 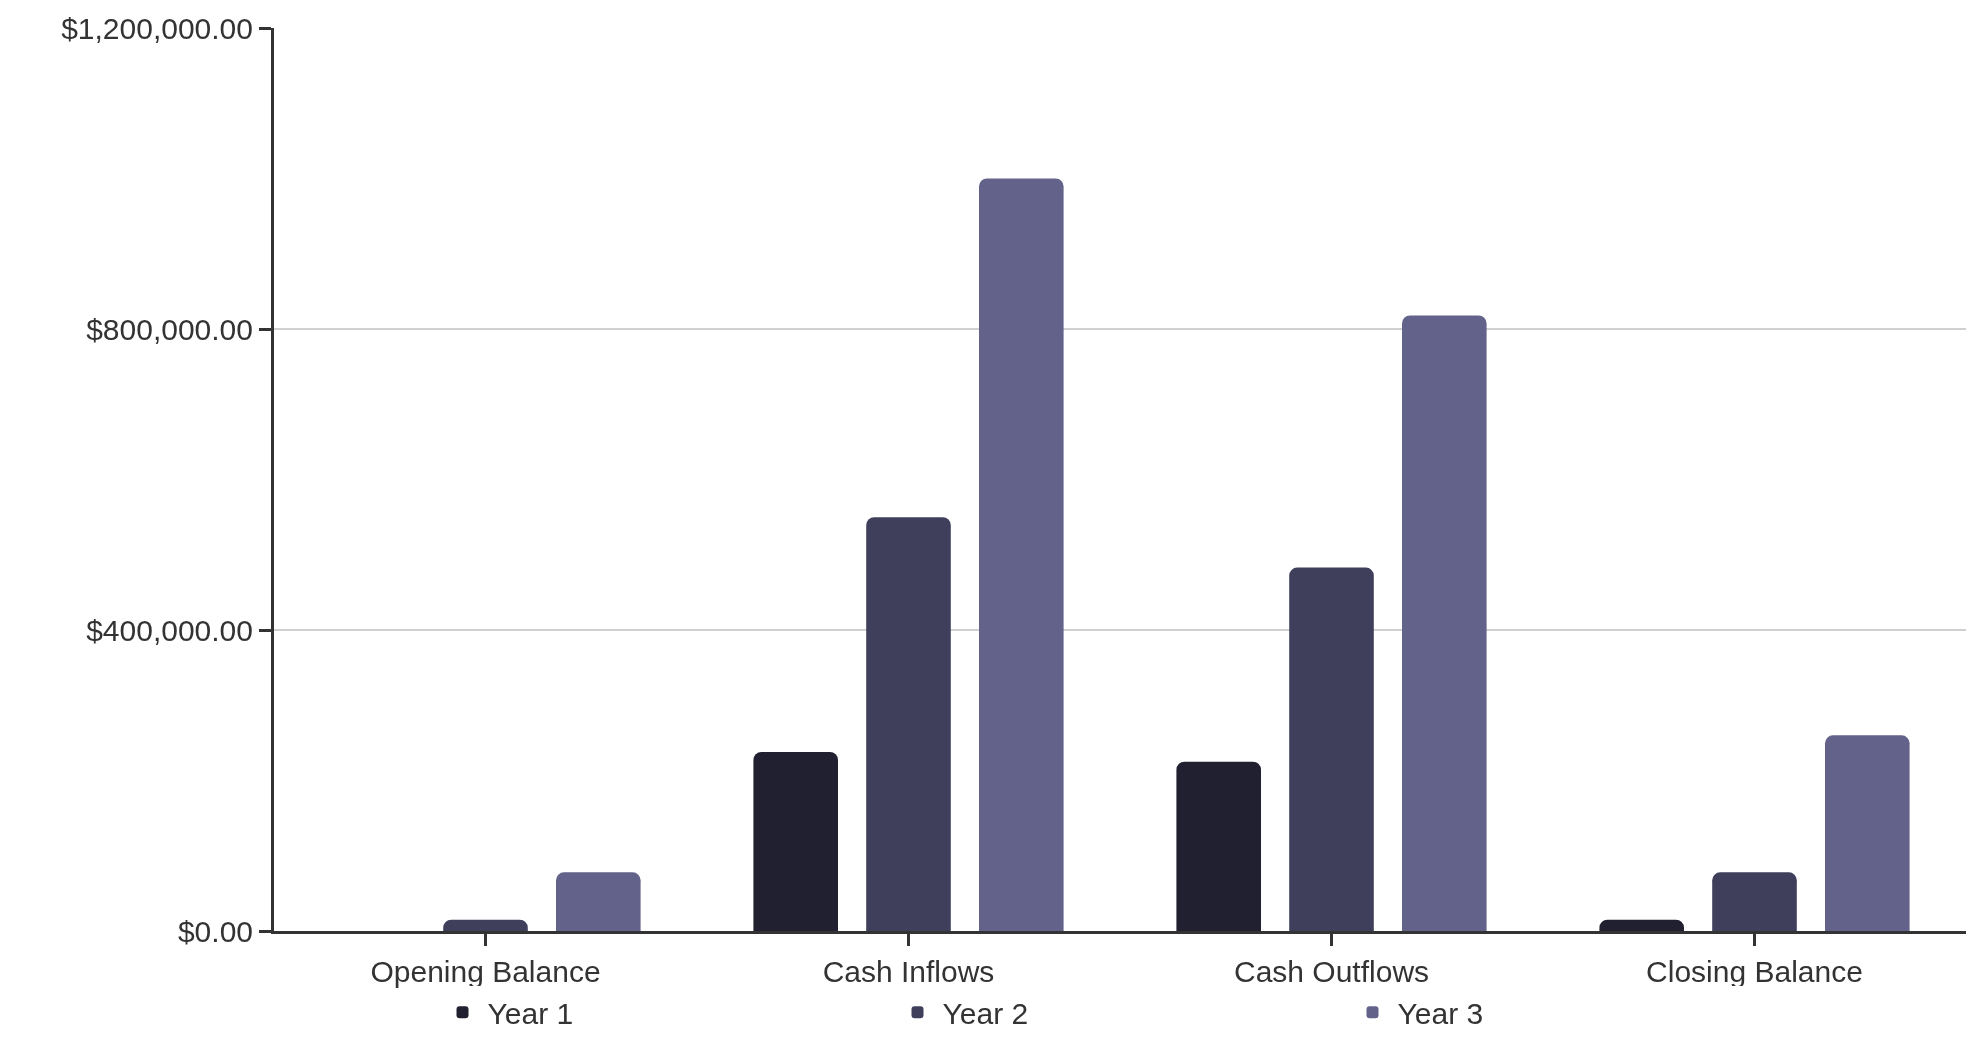 What do you see at coordinates (169, 329) in the screenshot?
I see `y-tick-label: $800,000.00` at bounding box center [169, 329].